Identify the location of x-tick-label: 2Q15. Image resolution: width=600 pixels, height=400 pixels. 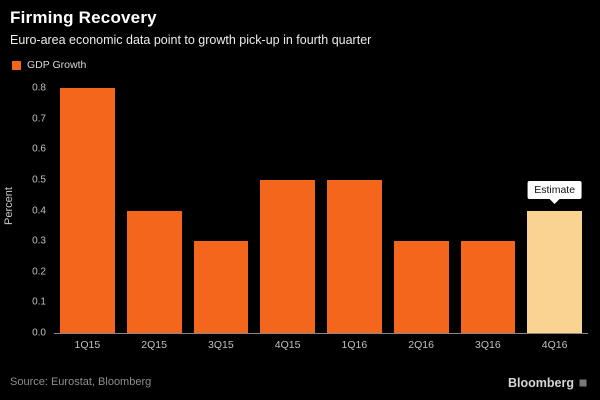
(154, 345).